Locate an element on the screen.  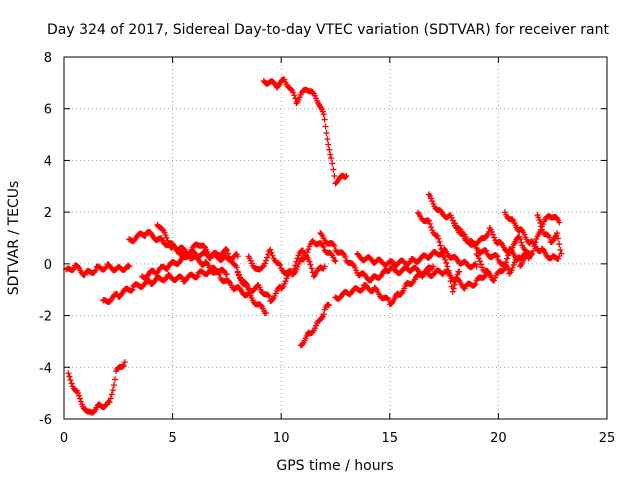
x-axis-label: GPS time / hours is located at coordinates (334, 466).